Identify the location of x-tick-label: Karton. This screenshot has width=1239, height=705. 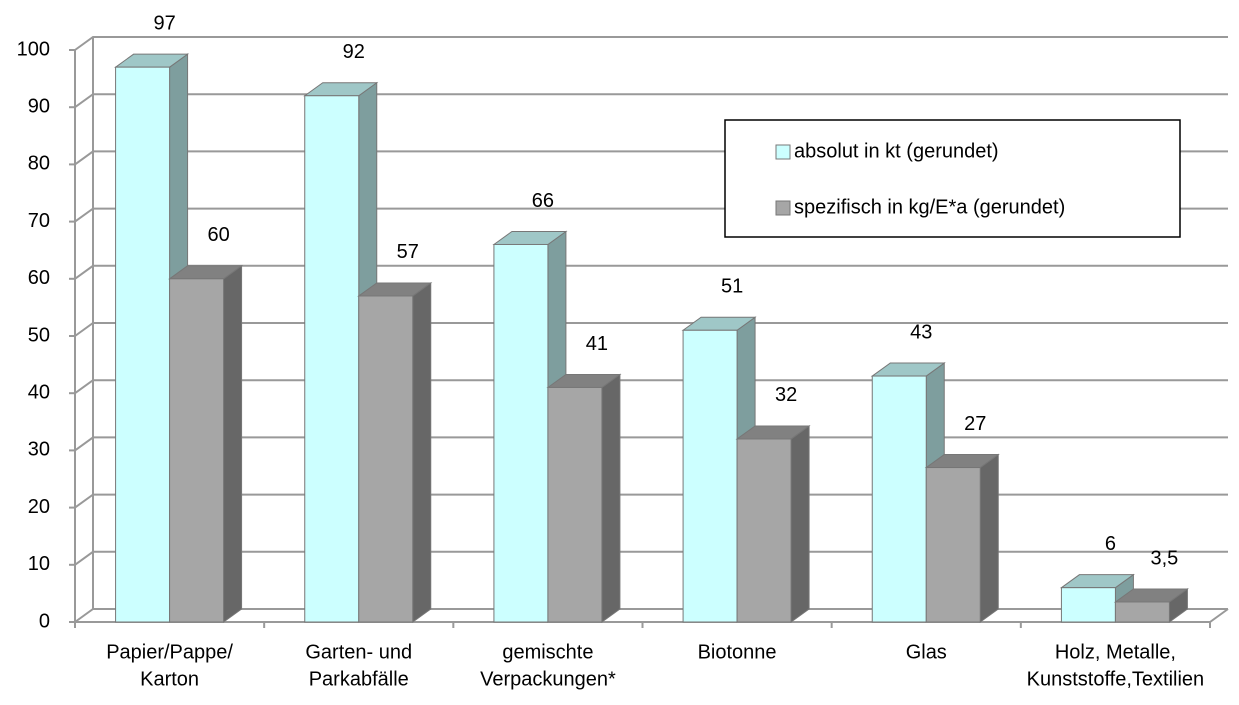
(169, 679).